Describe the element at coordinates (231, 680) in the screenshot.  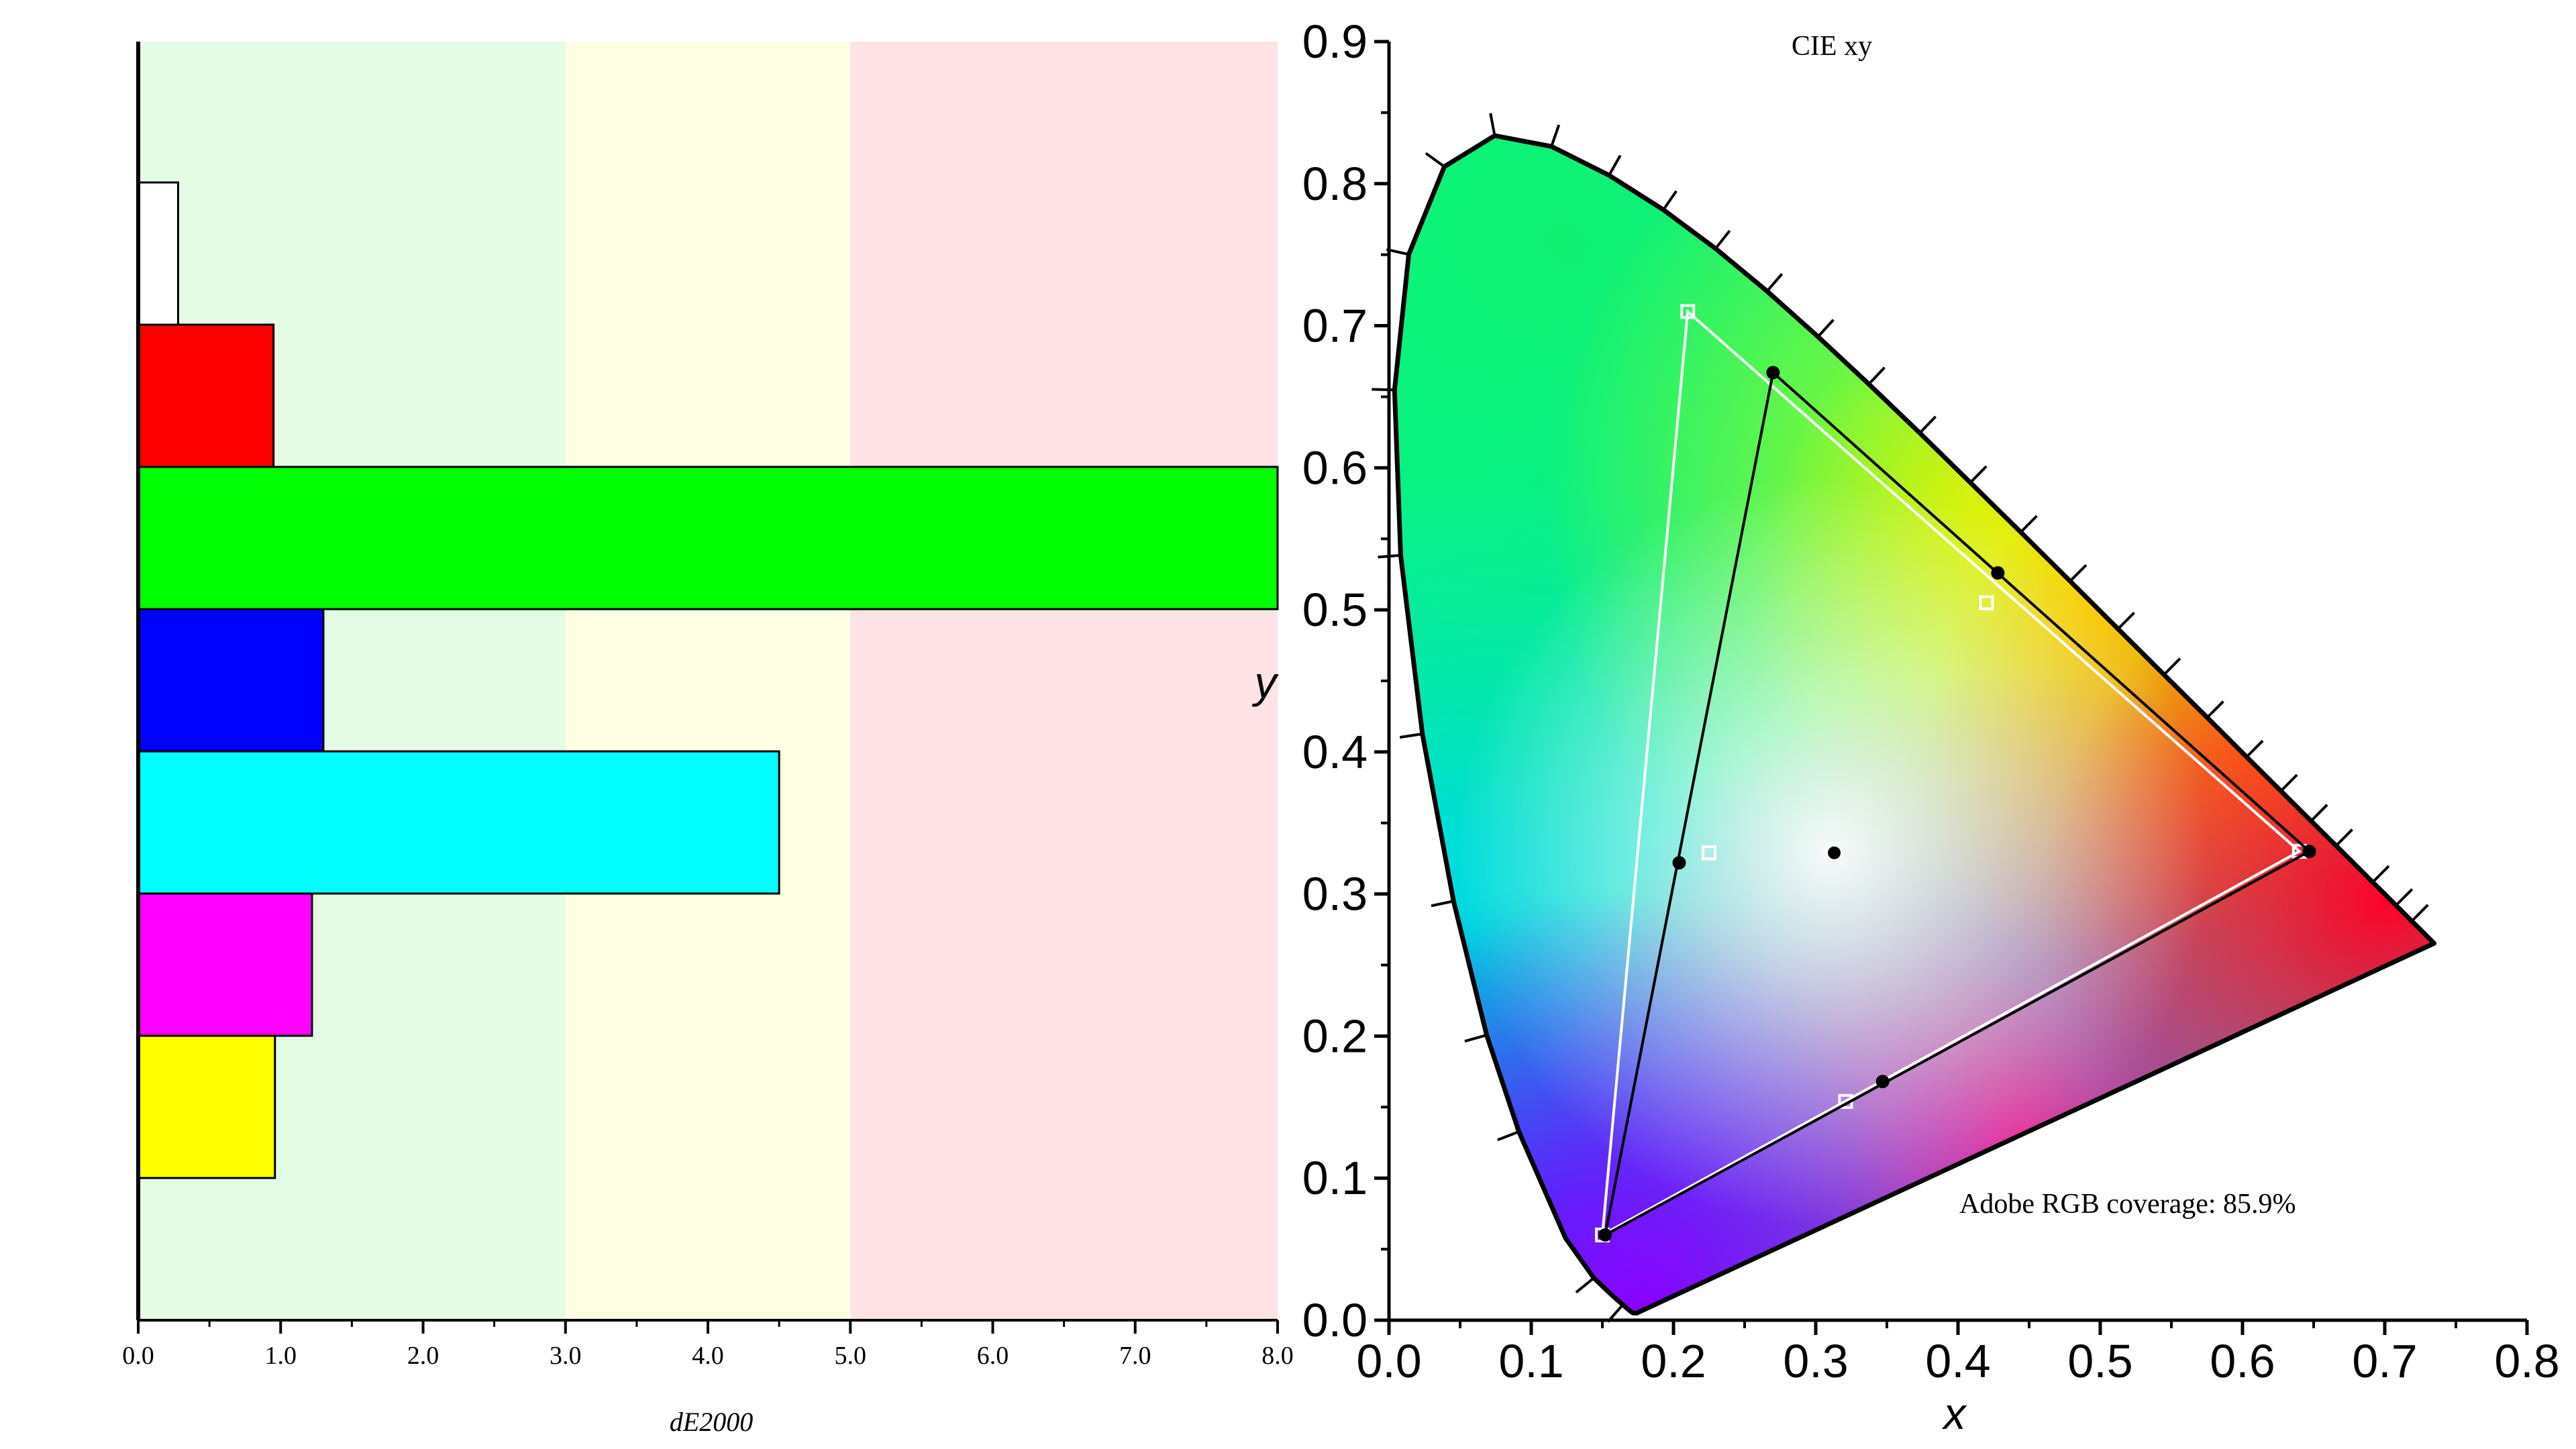
I see `bar-blue` at that location.